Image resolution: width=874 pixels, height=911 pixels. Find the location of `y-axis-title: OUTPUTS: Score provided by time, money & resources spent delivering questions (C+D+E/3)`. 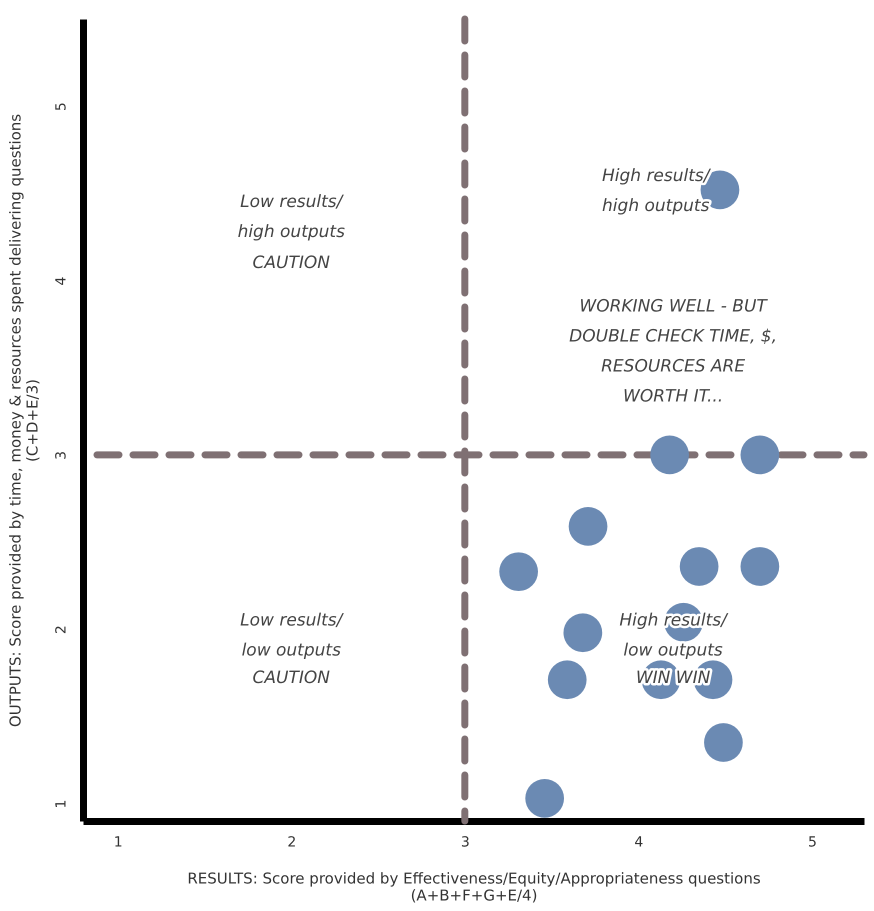

y-axis-title: OUTPUTS: Score provided by time, money & resources spent delivering questions (C+D+E/3) is located at coordinates (24, 421).